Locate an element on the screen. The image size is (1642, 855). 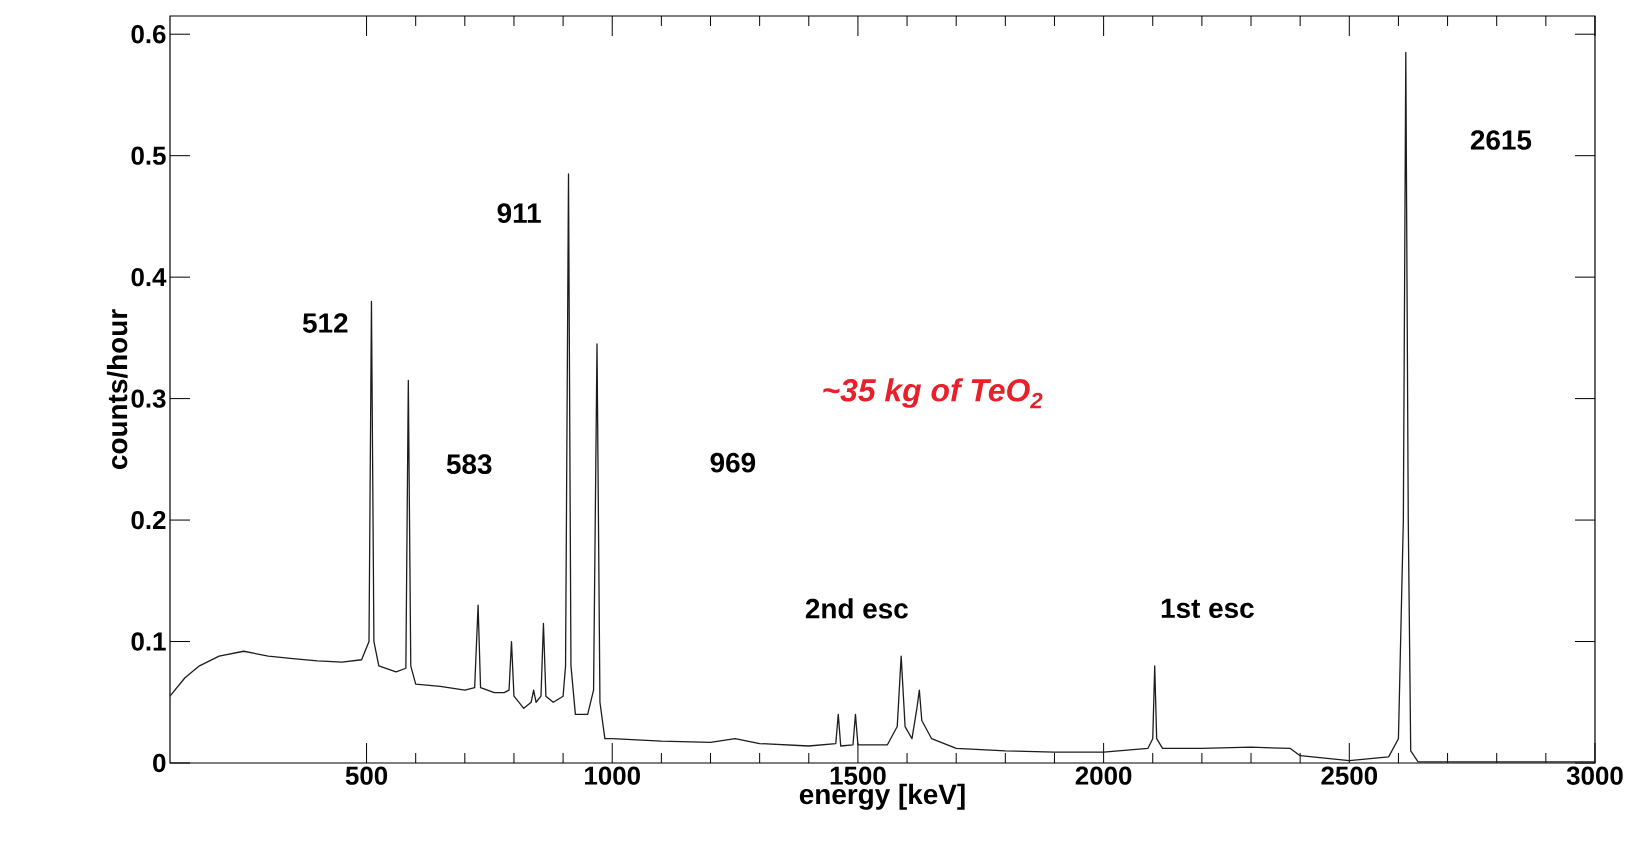
annotation: 1st esc is located at coordinates (1207, 608).